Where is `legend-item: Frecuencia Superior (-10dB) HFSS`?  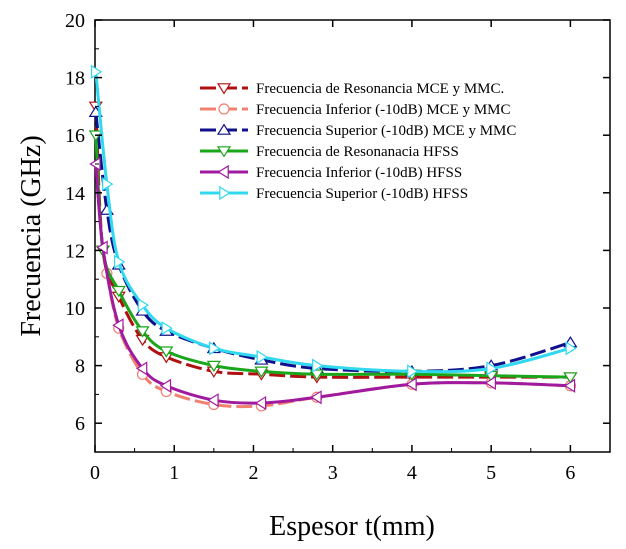 legend-item: Frecuencia Superior (-10dB) HFSS is located at coordinates (334, 193).